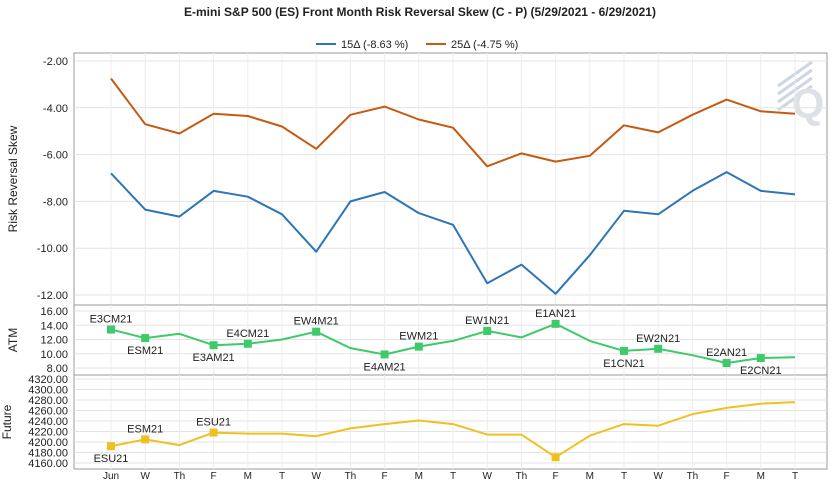 The image size is (835, 483). What do you see at coordinates (48, 401) in the screenshot?
I see `y-tick-label: 4280.00` at bounding box center [48, 401].